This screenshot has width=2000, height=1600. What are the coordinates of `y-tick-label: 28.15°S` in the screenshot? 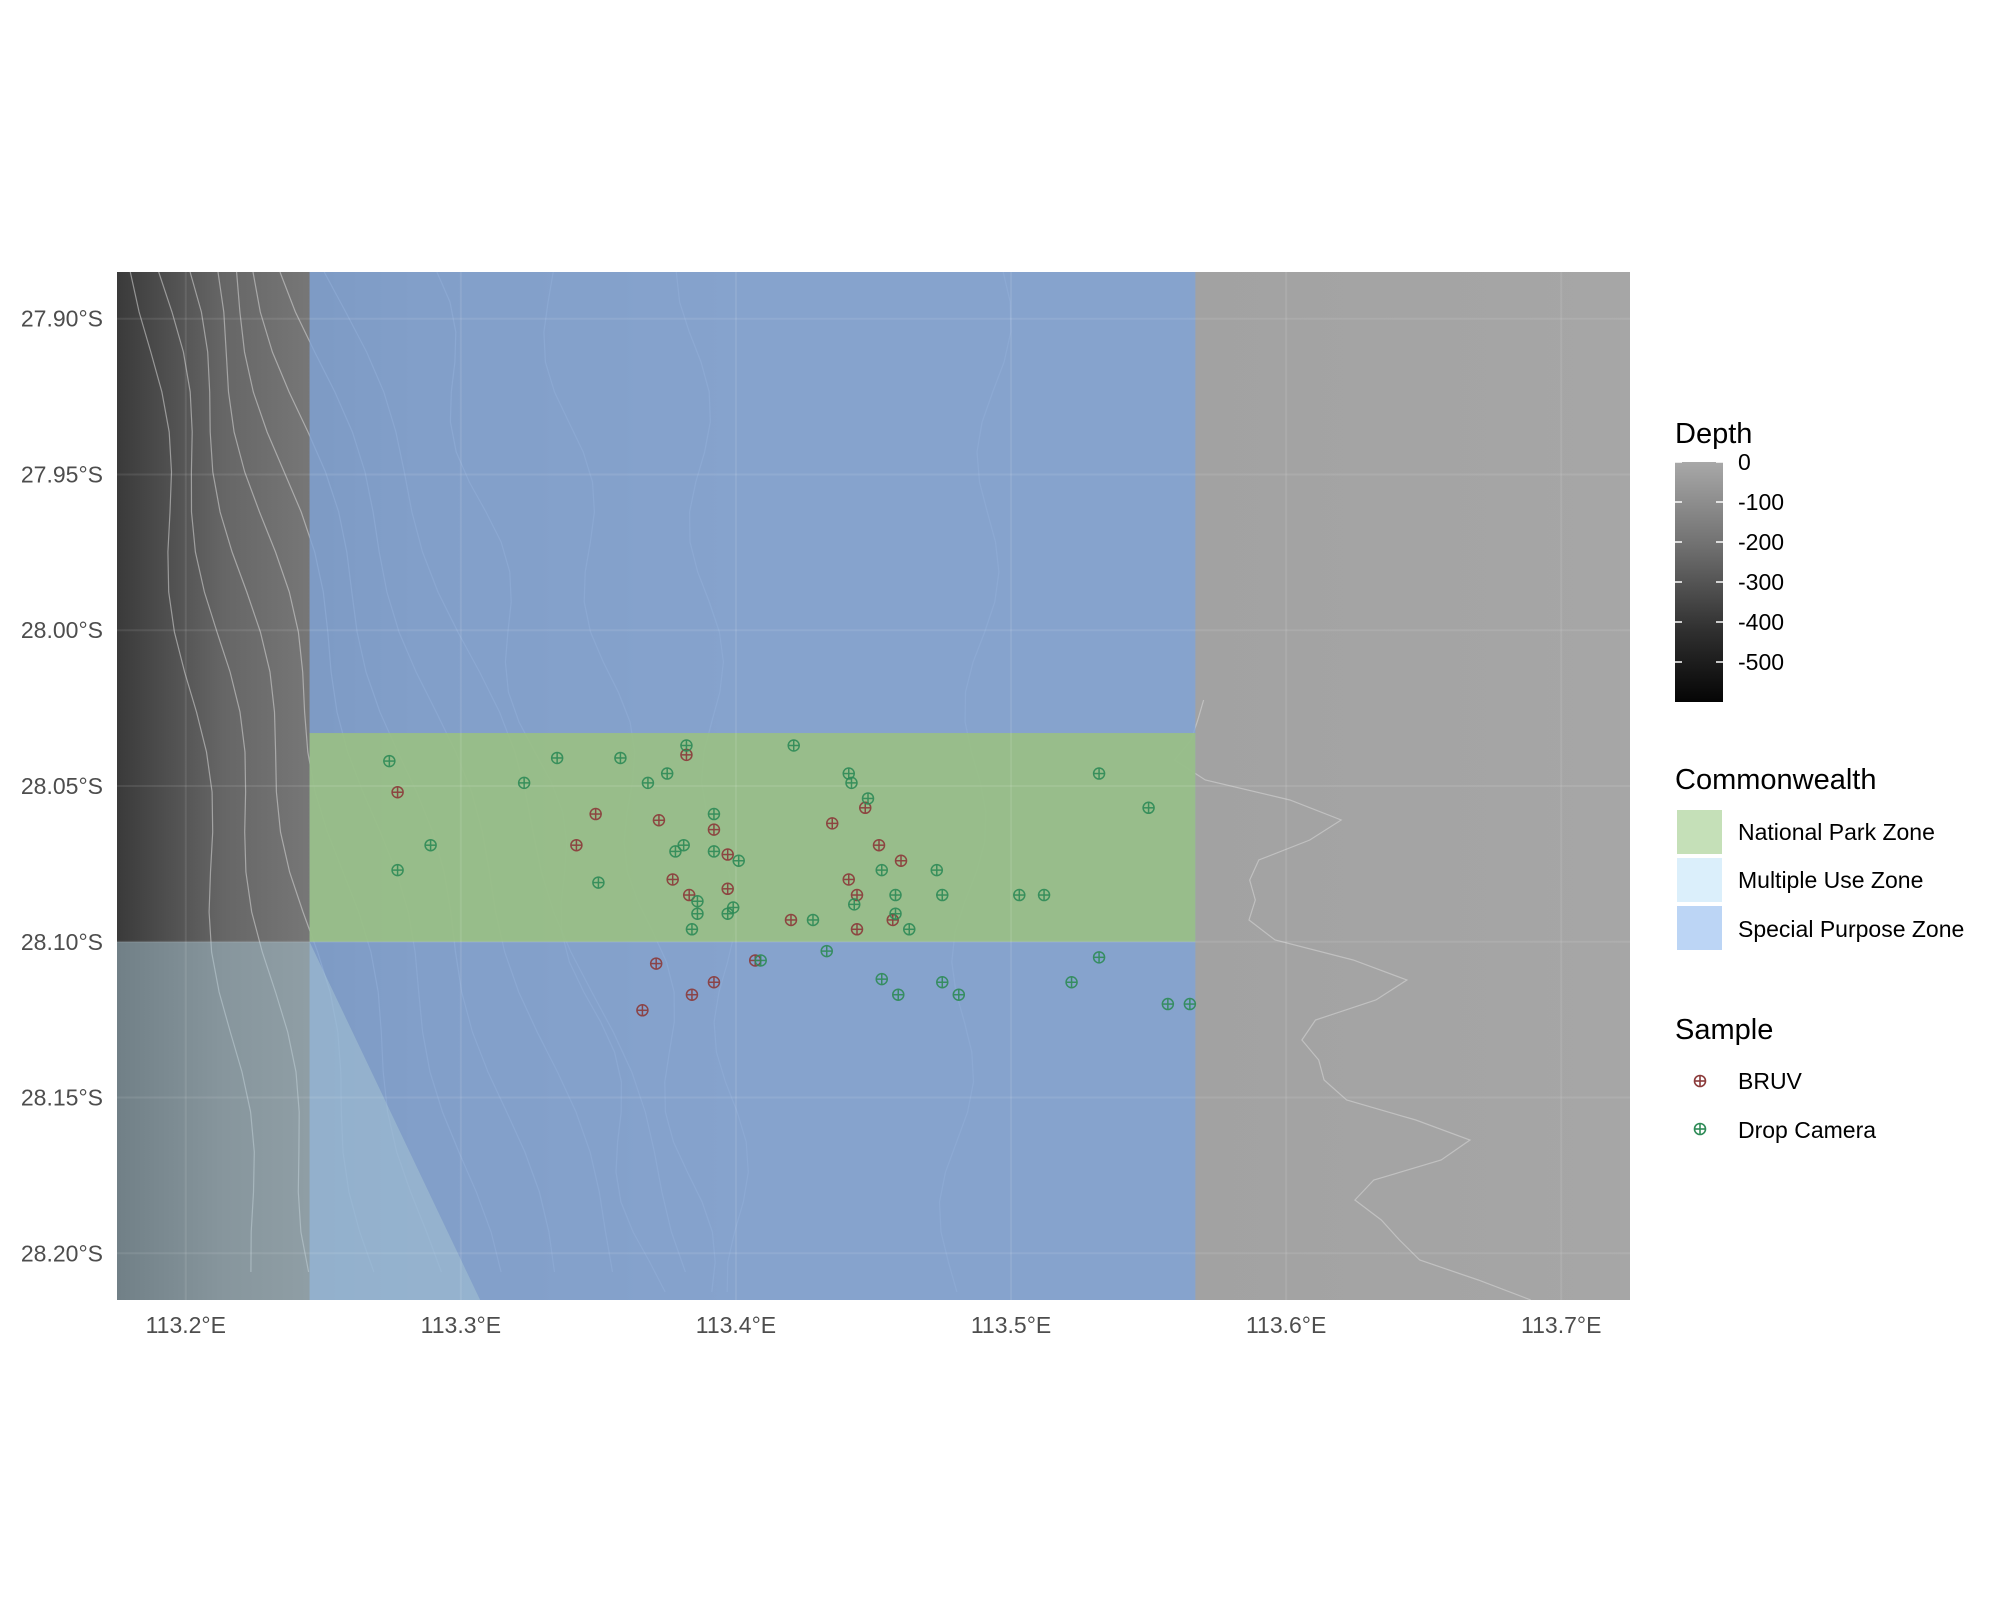 It's located at (62, 1098).